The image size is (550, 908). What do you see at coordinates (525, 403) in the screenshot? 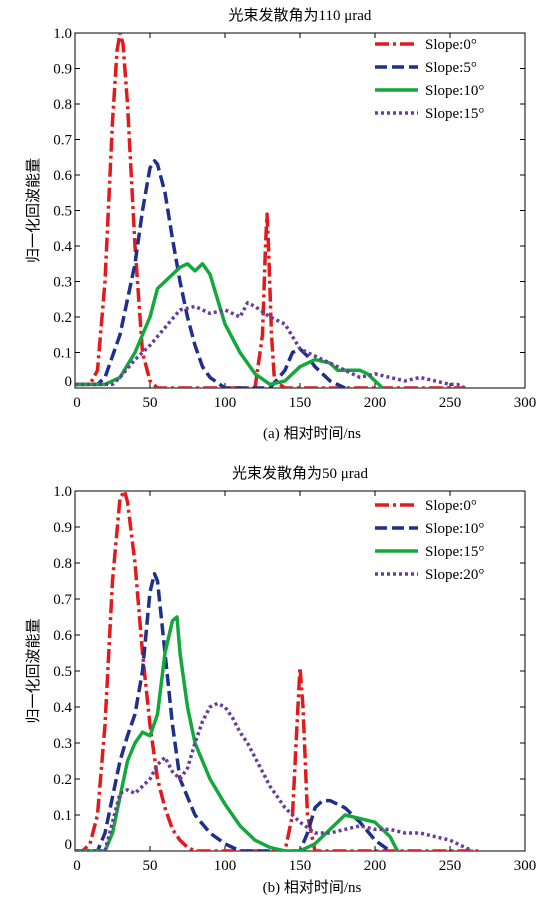
I see `chart-a-xtick-label: 300` at bounding box center [525, 403].